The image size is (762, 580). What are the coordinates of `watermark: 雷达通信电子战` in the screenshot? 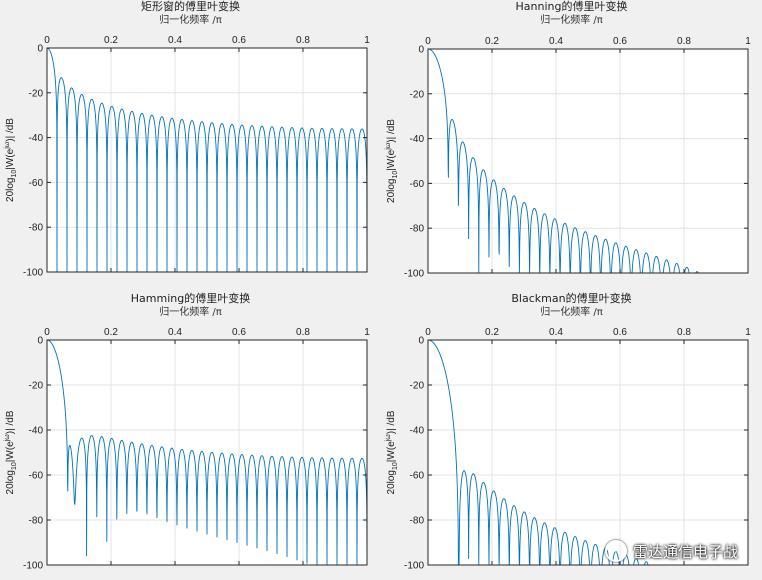 It's located at (671, 551).